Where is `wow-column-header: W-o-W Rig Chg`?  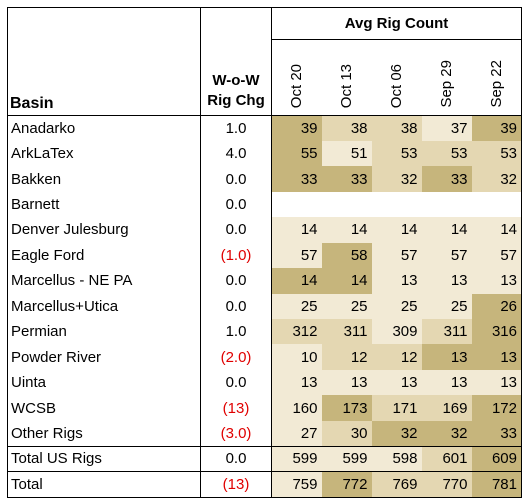
wow-column-header: W-o-W Rig Chg is located at coordinates (236, 77).